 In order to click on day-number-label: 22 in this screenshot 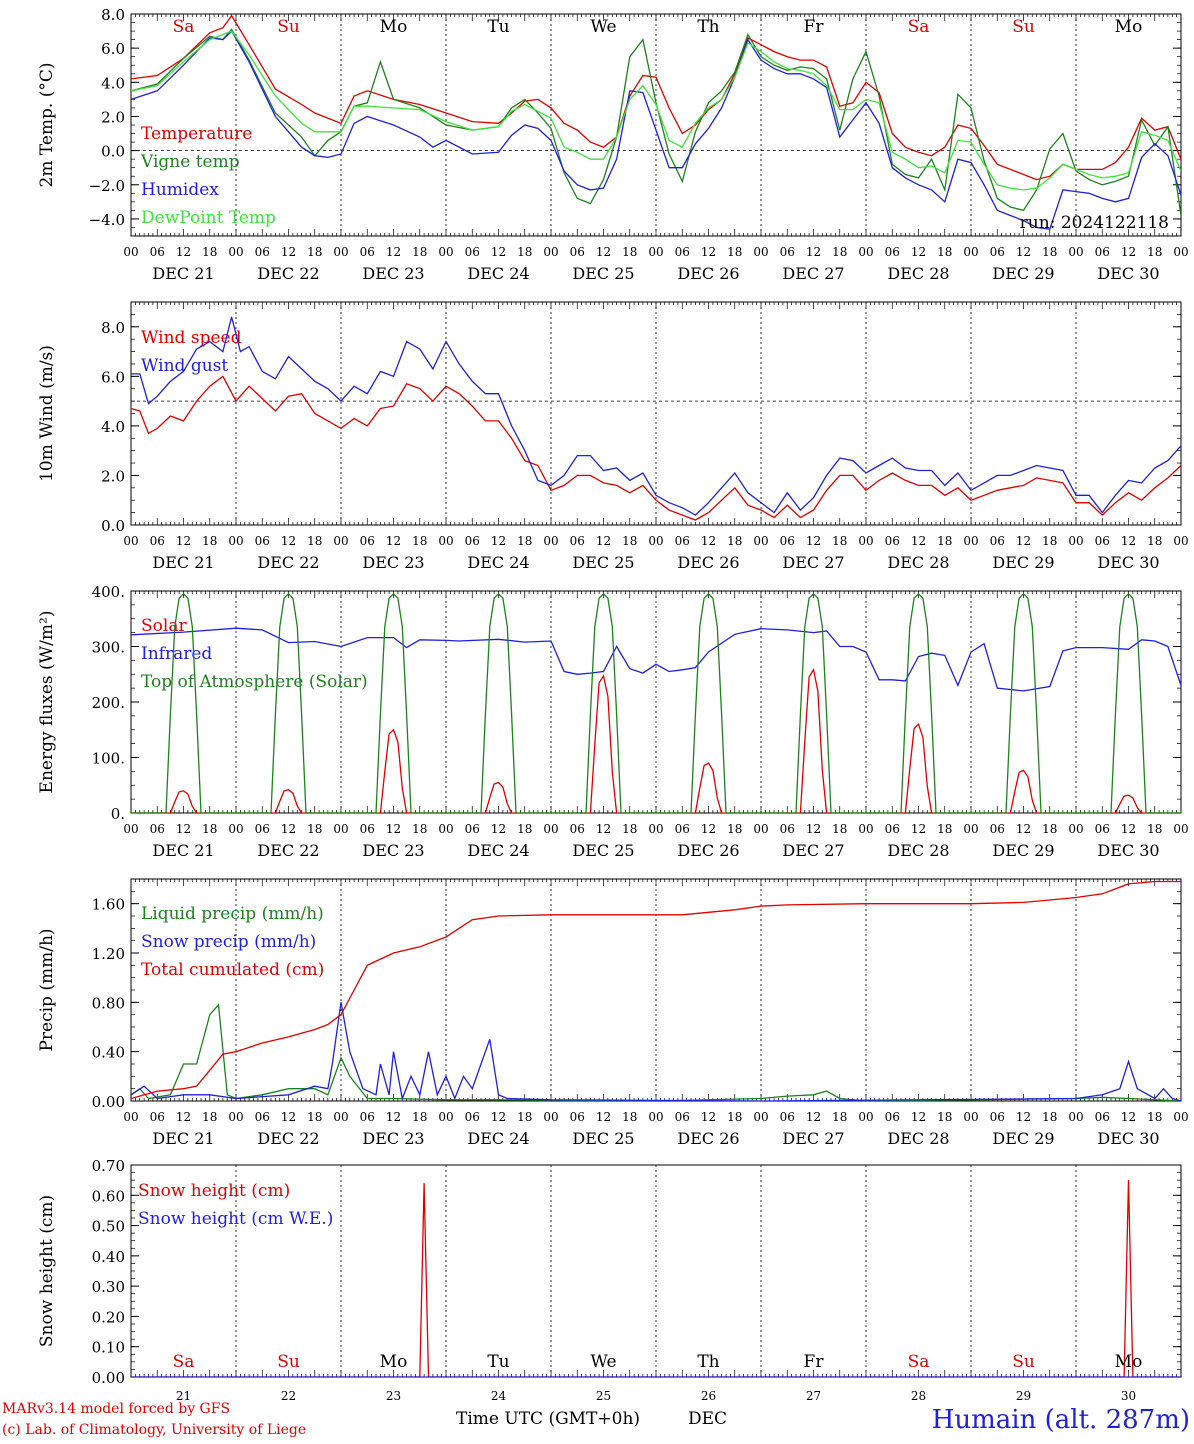, I will do `click(288, 1396)`.